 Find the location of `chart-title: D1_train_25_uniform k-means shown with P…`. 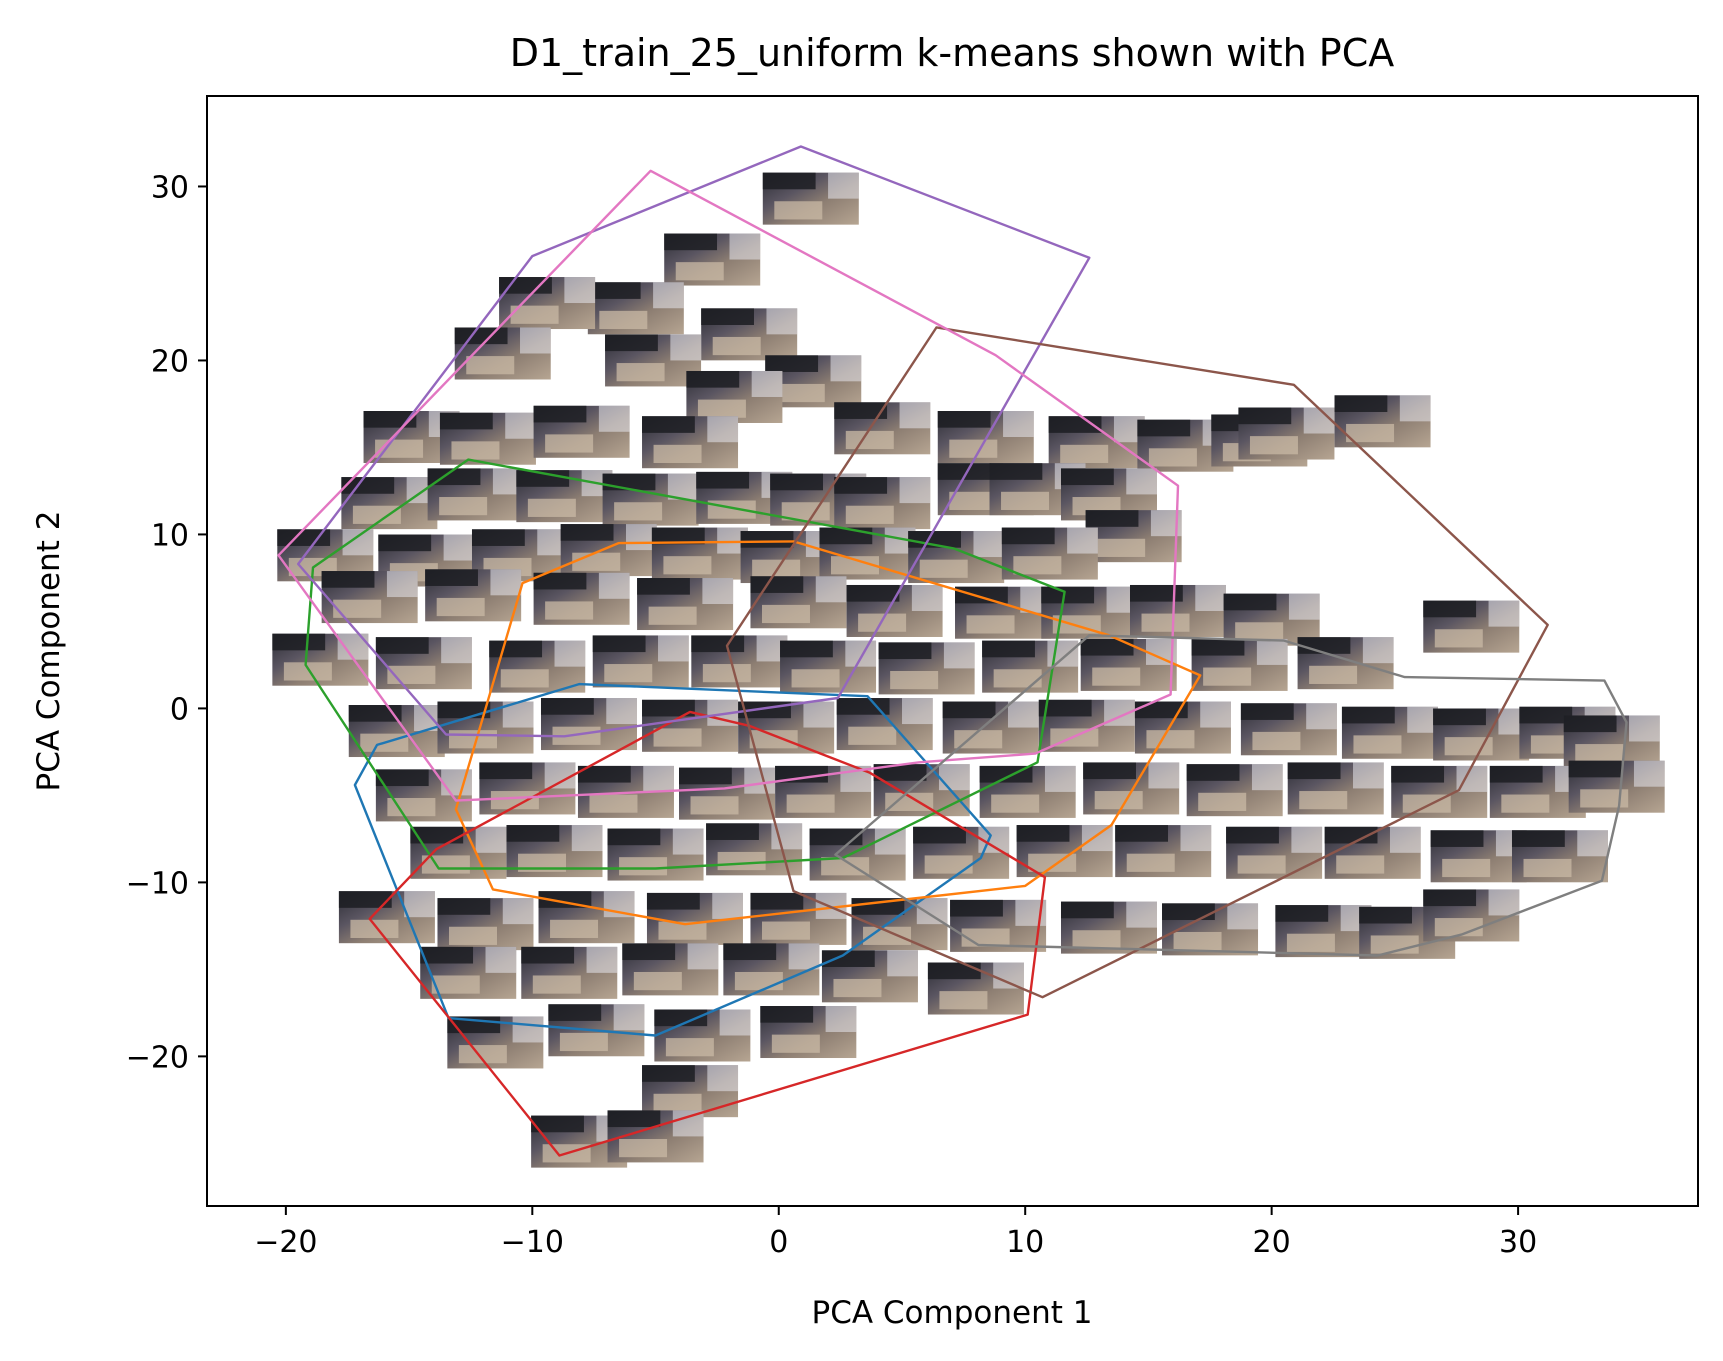

chart-title: D1_train_25_uniform k-means shown with P… is located at coordinates (952, 53).